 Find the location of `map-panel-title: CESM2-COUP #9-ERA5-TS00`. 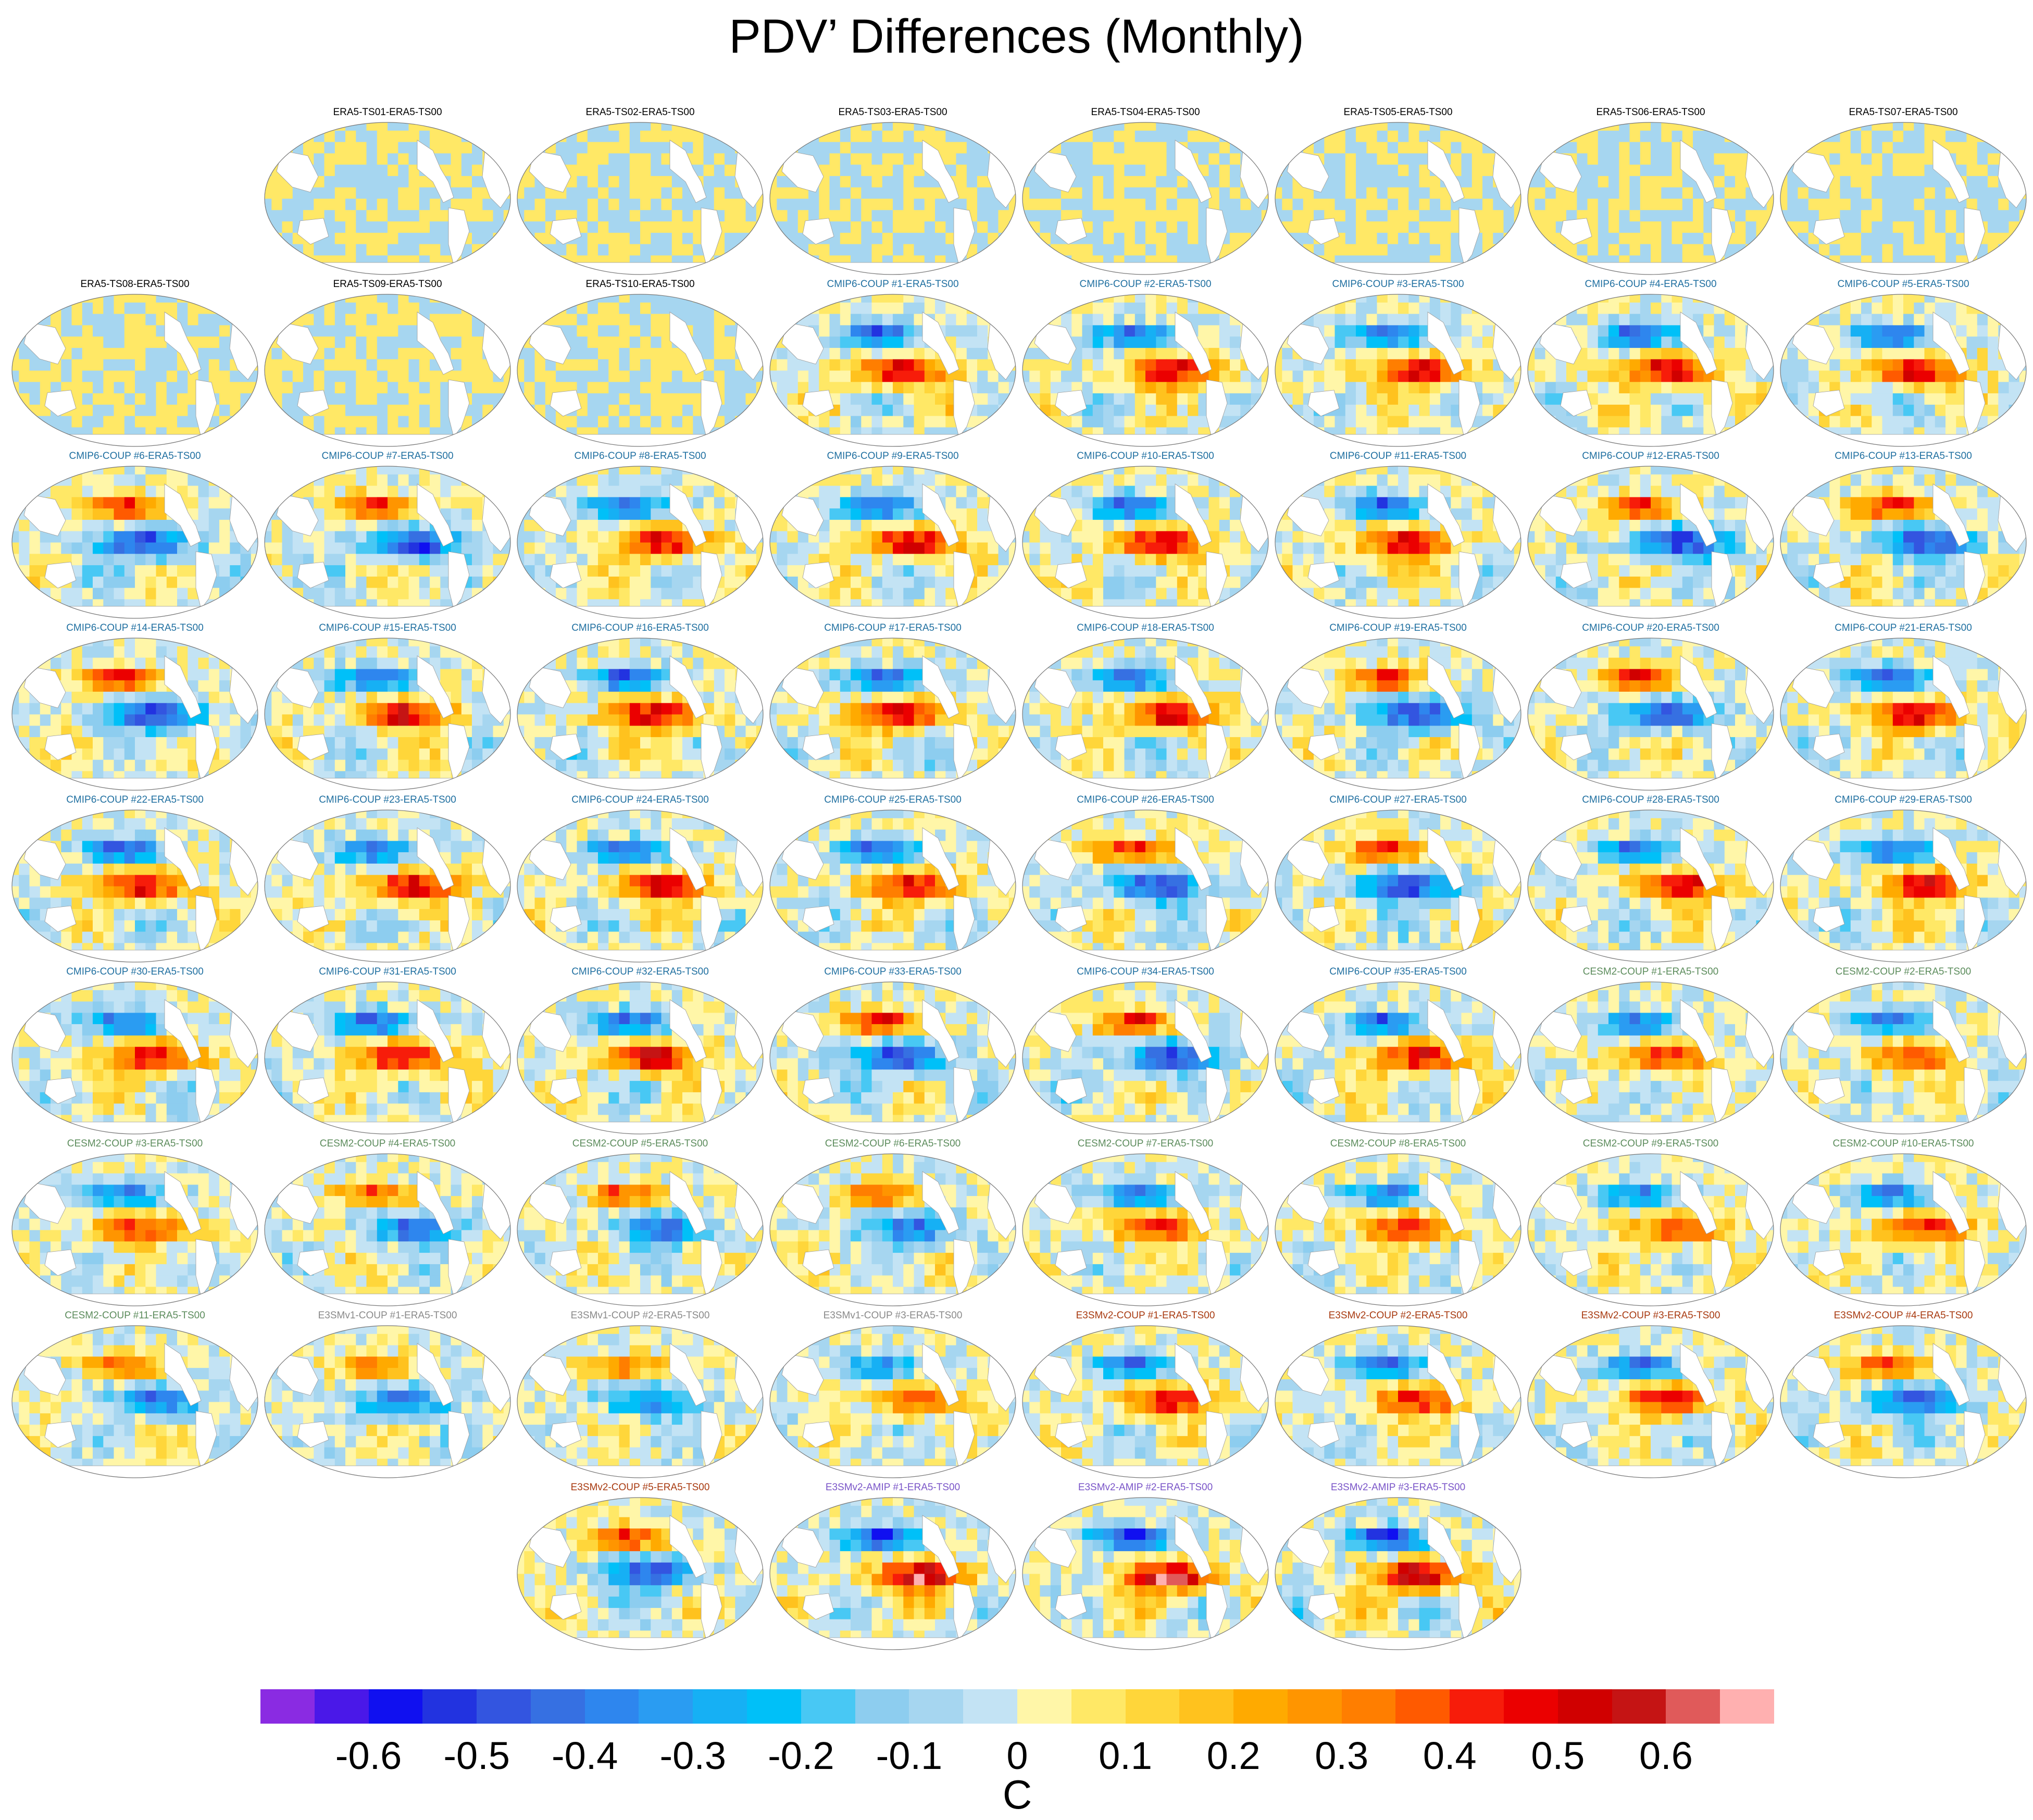

map-panel-title: CESM2-COUP #9-ERA5-TS00 is located at coordinates (1650, 1144).